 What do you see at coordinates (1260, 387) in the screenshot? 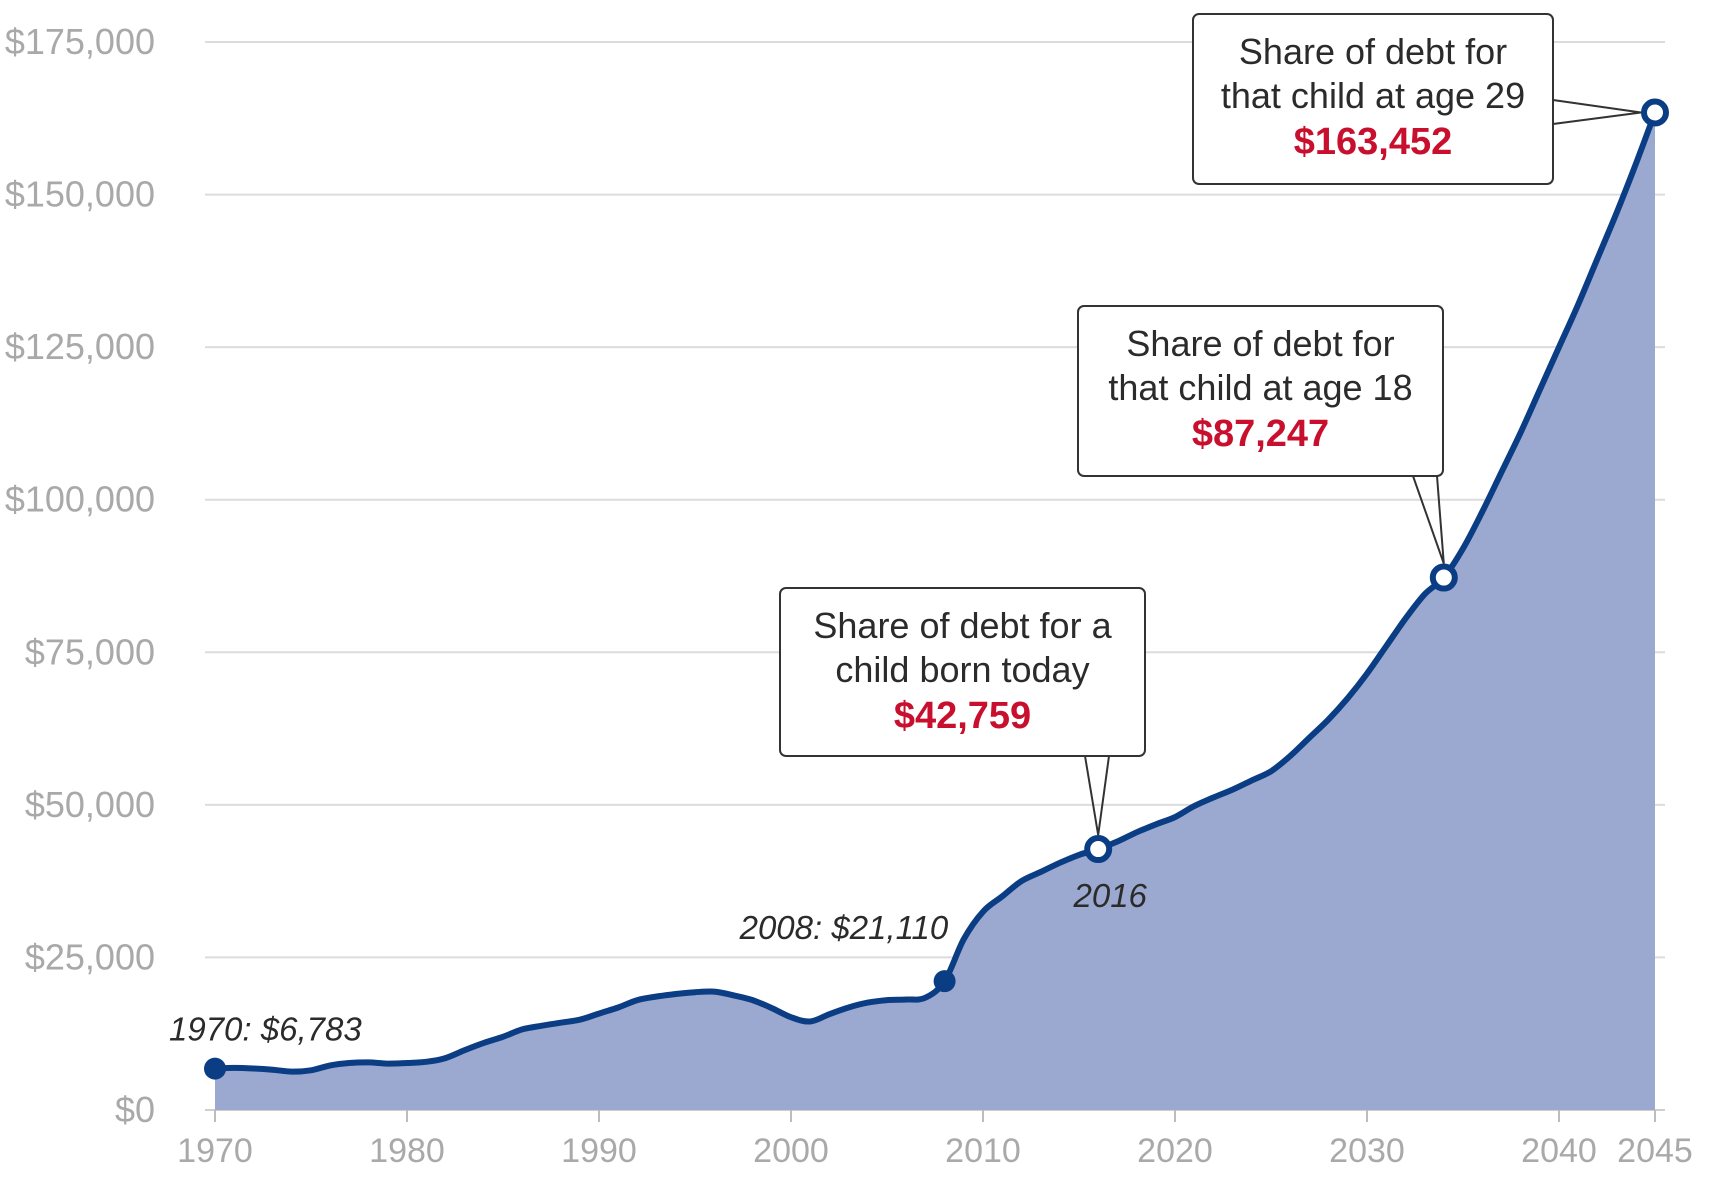
I see `callout-text: that child at age 18` at bounding box center [1260, 387].